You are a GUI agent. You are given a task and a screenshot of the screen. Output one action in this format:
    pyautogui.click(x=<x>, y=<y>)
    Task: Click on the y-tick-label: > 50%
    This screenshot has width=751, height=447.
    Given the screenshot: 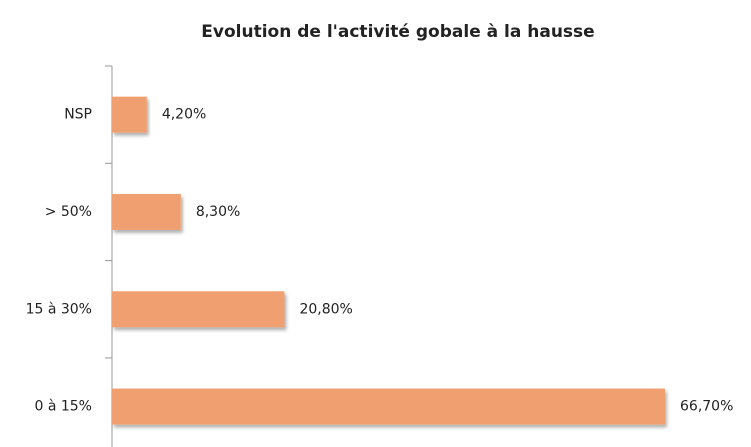 What is the action you would take?
    pyautogui.click(x=68, y=212)
    